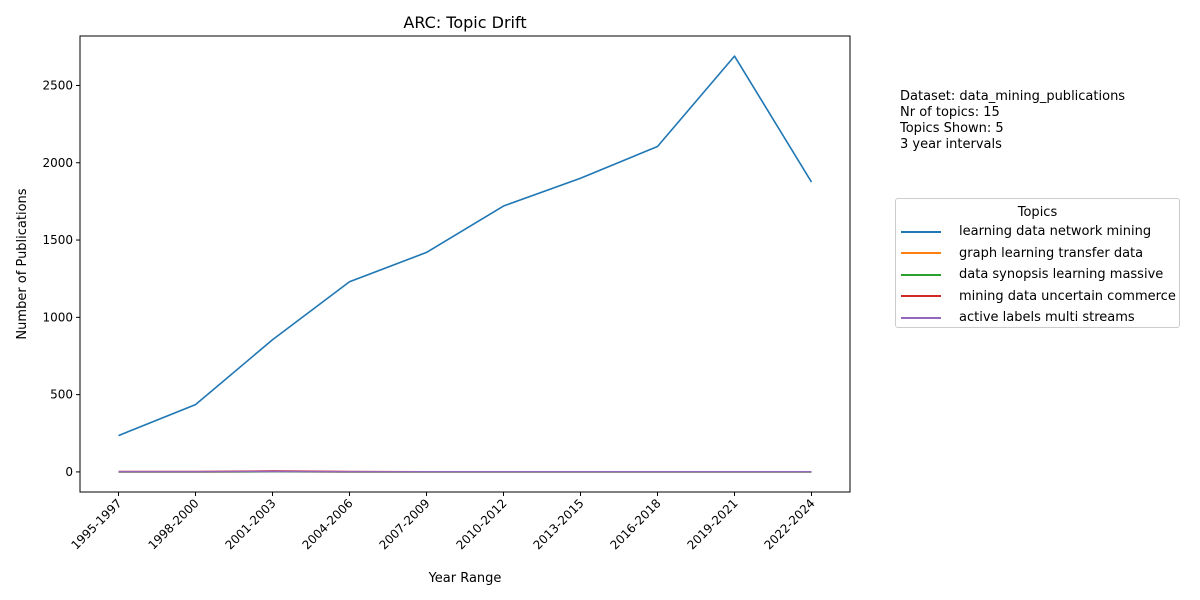  I want to click on y-tick-label: 0, so click(69, 472).